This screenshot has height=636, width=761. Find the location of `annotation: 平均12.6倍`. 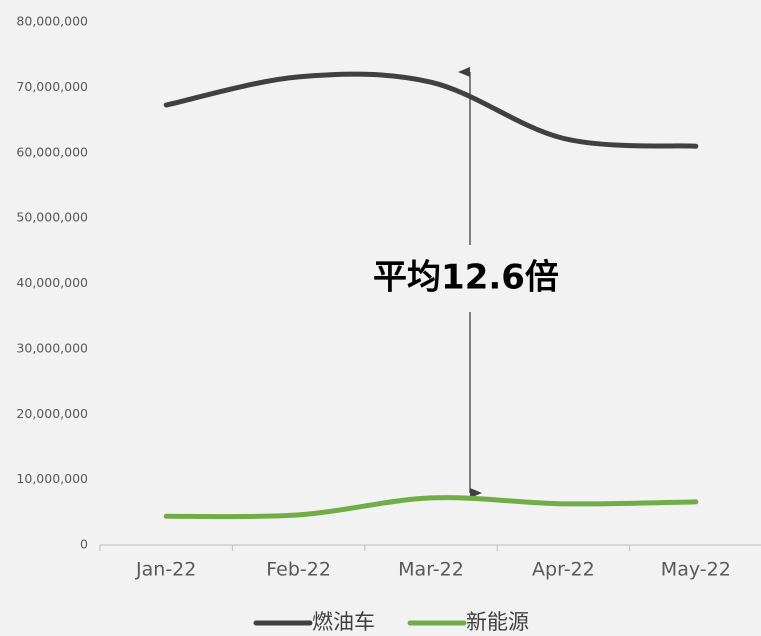

annotation: 平均12.6倍 is located at coordinates (466, 278).